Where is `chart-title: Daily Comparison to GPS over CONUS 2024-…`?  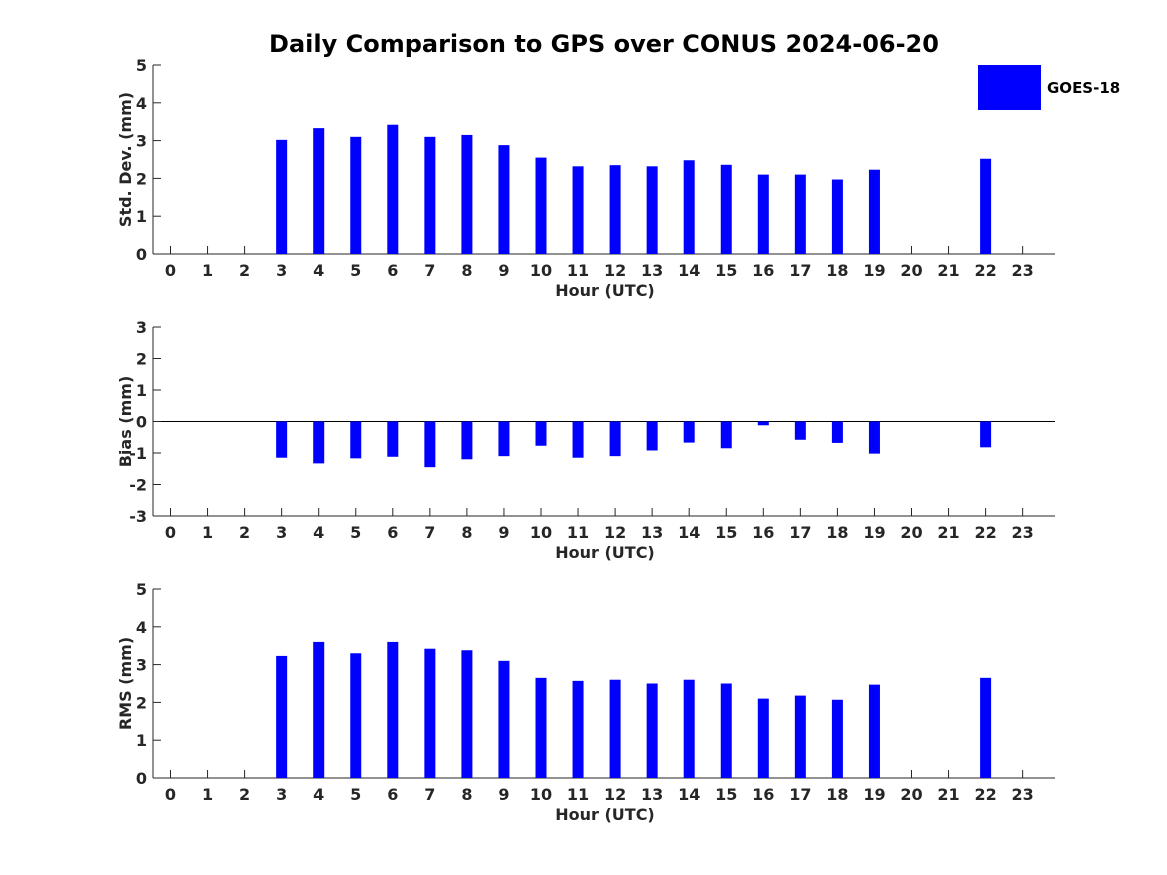 chart-title: Daily Comparison to GPS over CONUS 2024-… is located at coordinates (604, 44).